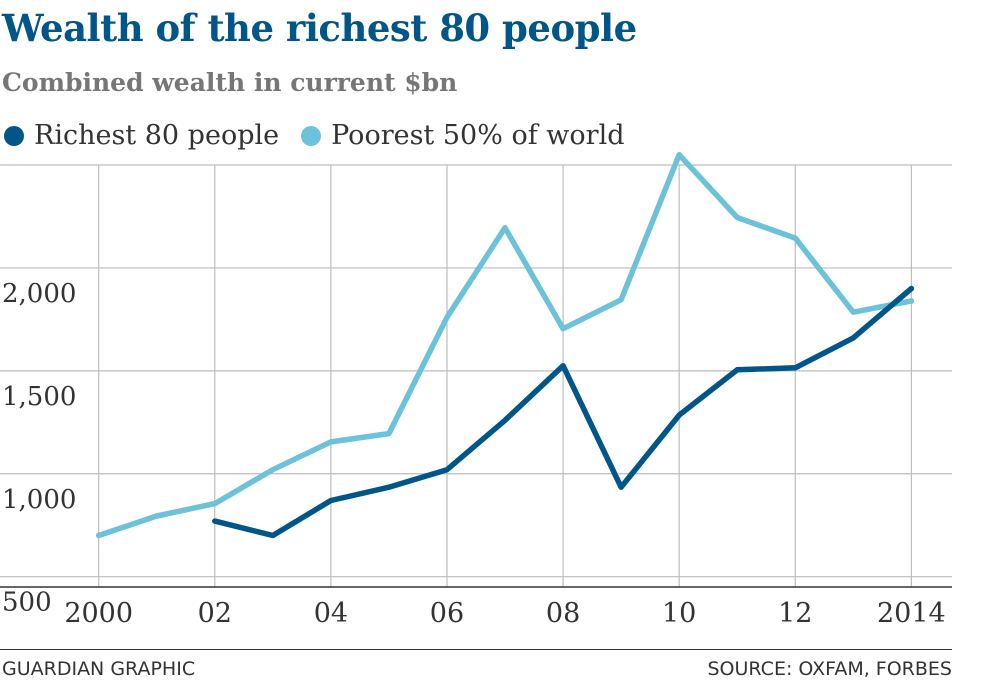 The height and width of the screenshot is (696, 986). What do you see at coordinates (563, 613) in the screenshot?
I see `x-tick-label-2008: 08` at bounding box center [563, 613].